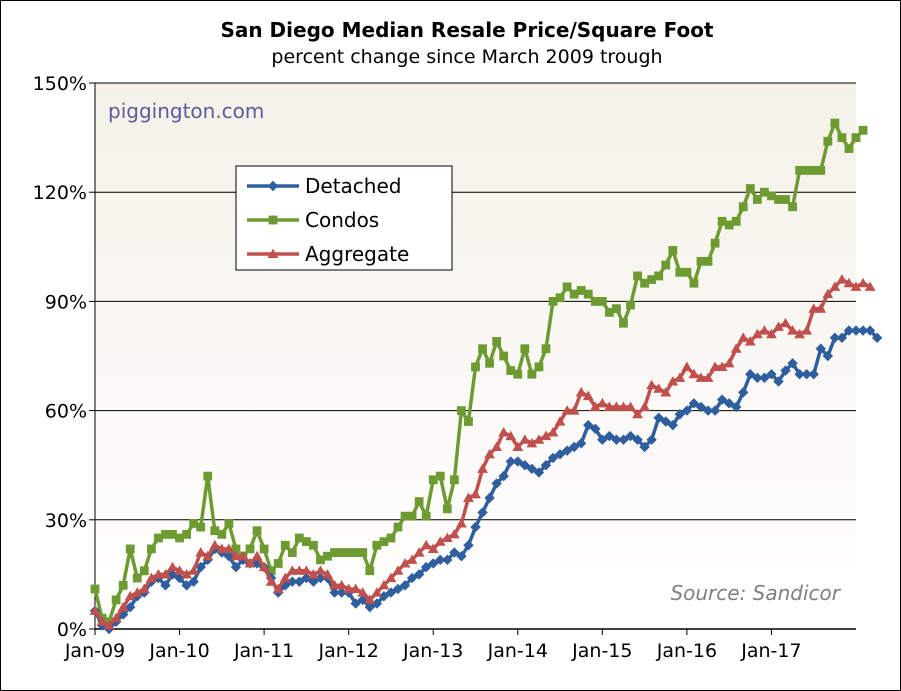 Image resolution: width=901 pixels, height=691 pixels. I want to click on x-tick-label: Jan-16, so click(686, 651).